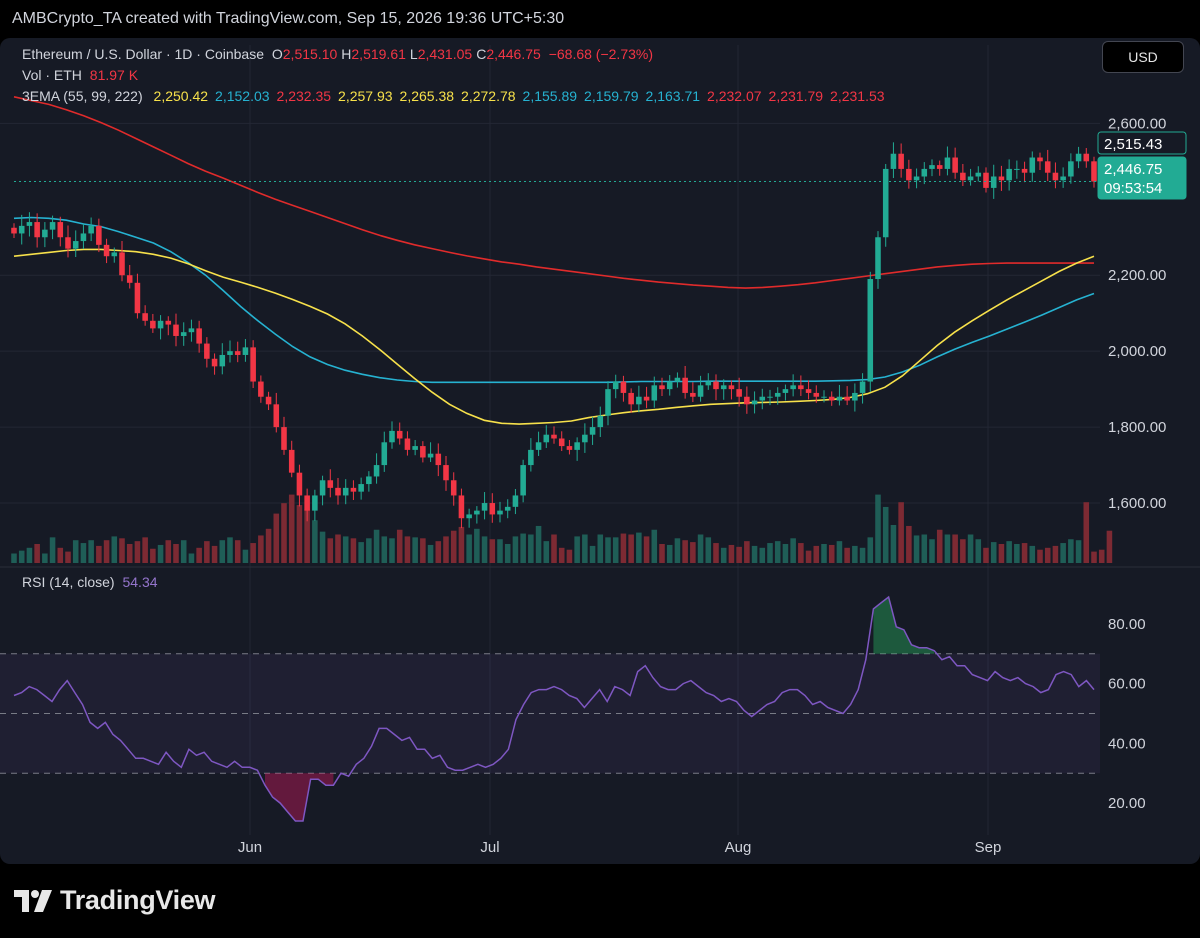  What do you see at coordinates (1137, 123) in the screenshot?
I see `price-tick-label: 2,600.00` at bounding box center [1137, 123].